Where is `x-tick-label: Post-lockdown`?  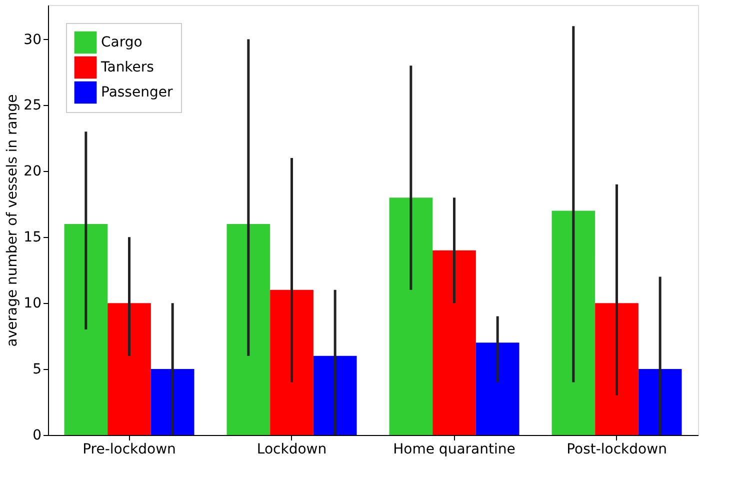 x-tick-label: Post-lockdown is located at coordinates (616, 450).